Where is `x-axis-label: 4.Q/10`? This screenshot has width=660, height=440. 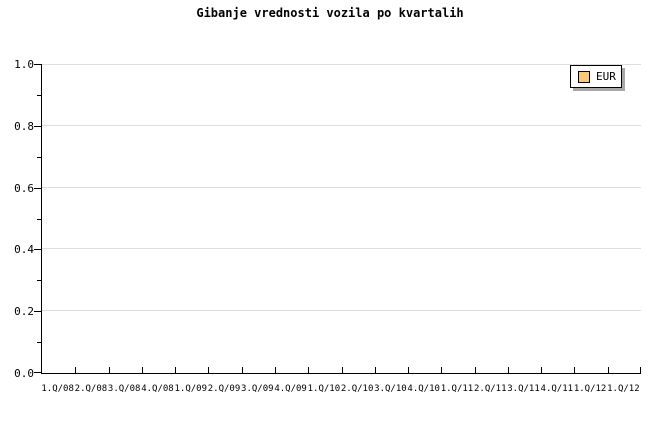
x-axis-label: 4.Q/10 is located at coordinates (423, 389).